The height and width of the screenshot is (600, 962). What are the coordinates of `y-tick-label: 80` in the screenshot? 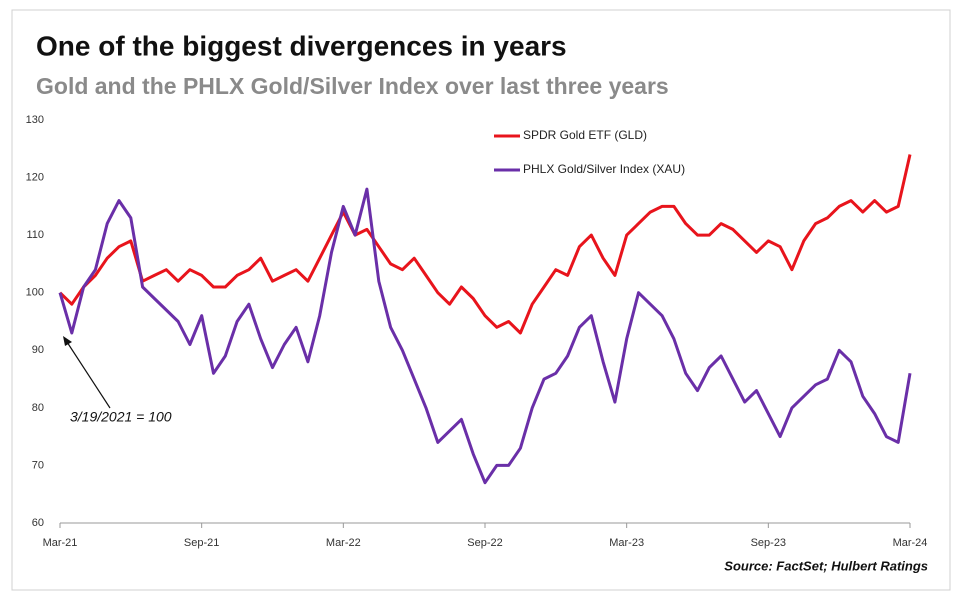 It's located at (38, 408).